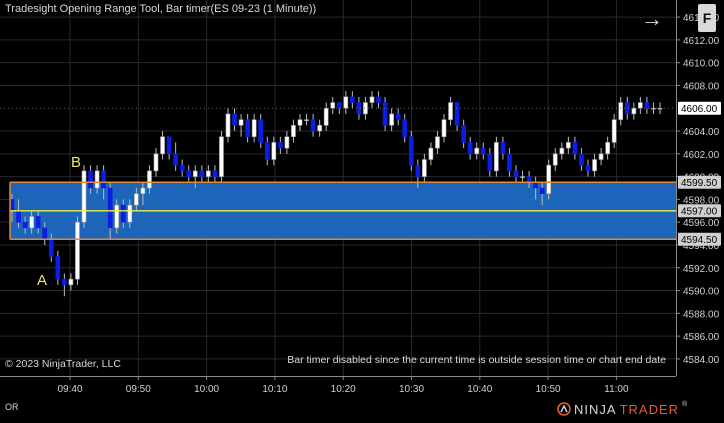  I want to click on y-tick-label: 4584.00, so click(701, 360).